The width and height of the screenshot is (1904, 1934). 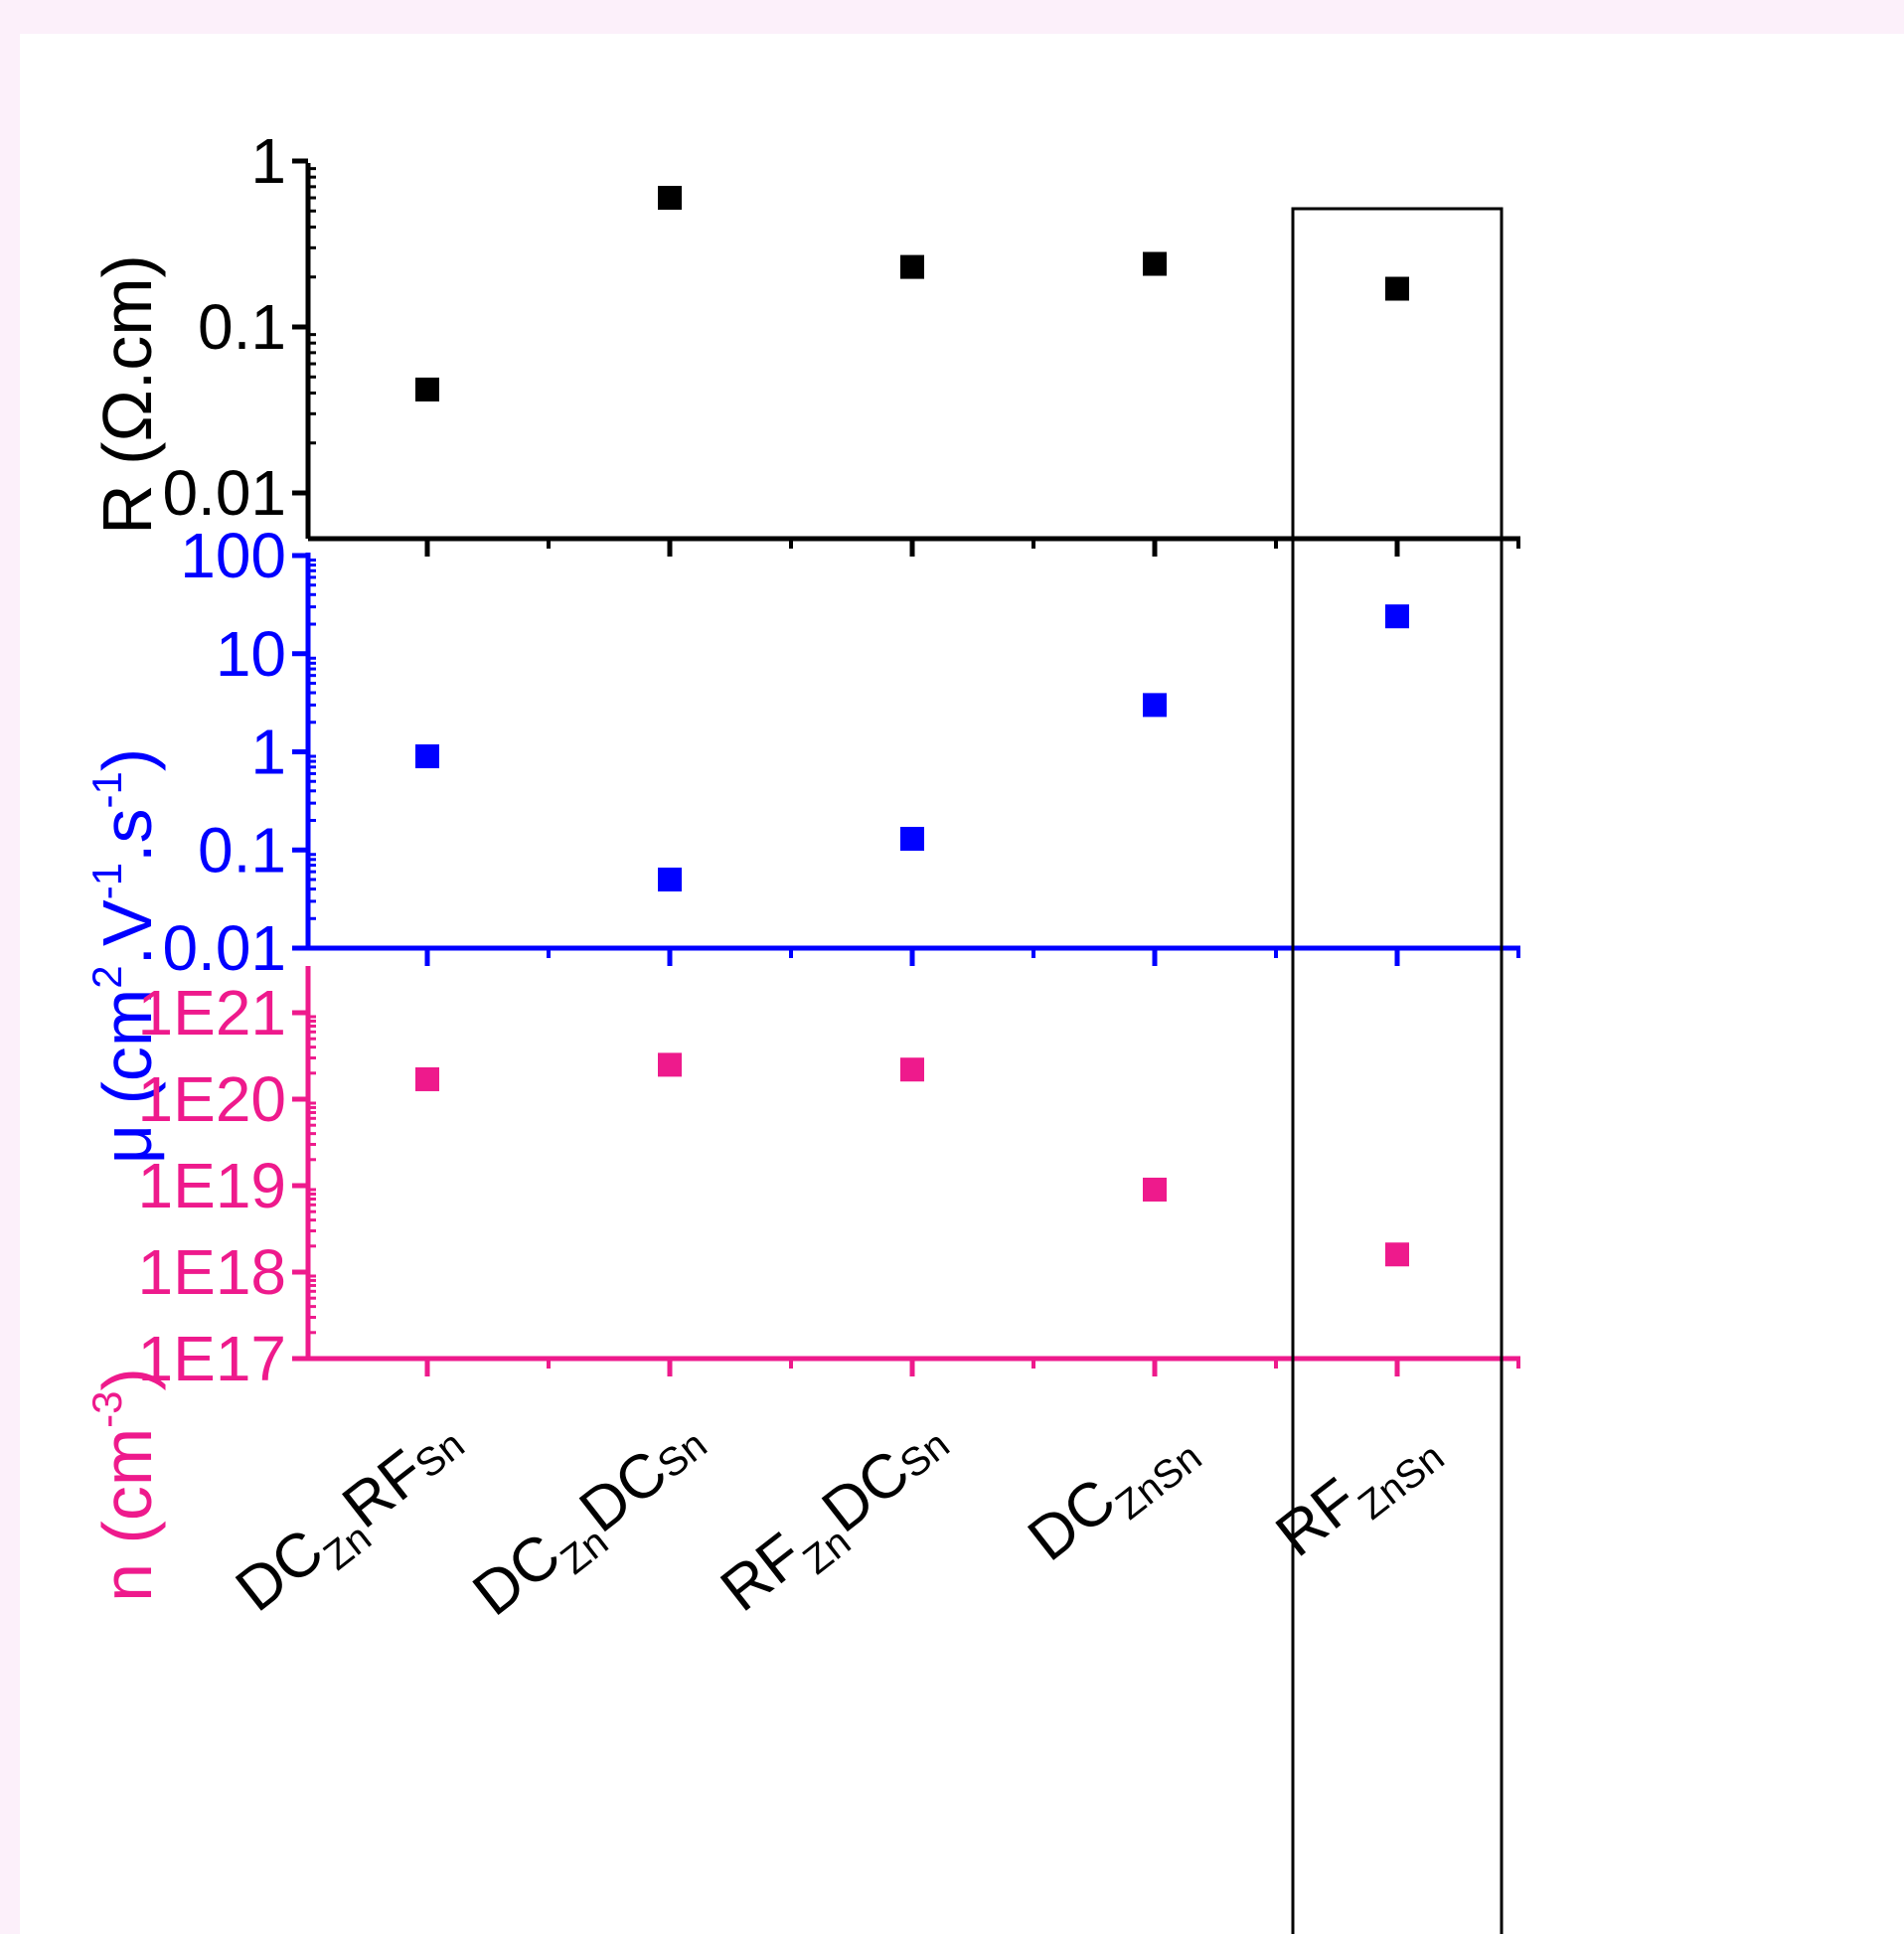 I want to click on n-title-sup1: -3, so click(x=106, y=1408).